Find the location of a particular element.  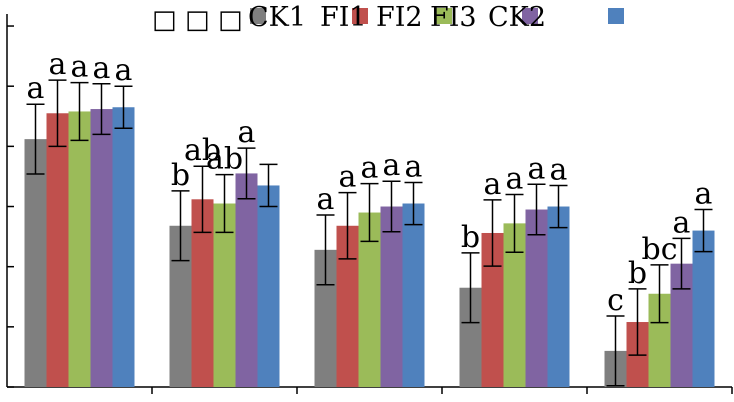

legend-swatch-fi2 is located at coordinates (444, 16).